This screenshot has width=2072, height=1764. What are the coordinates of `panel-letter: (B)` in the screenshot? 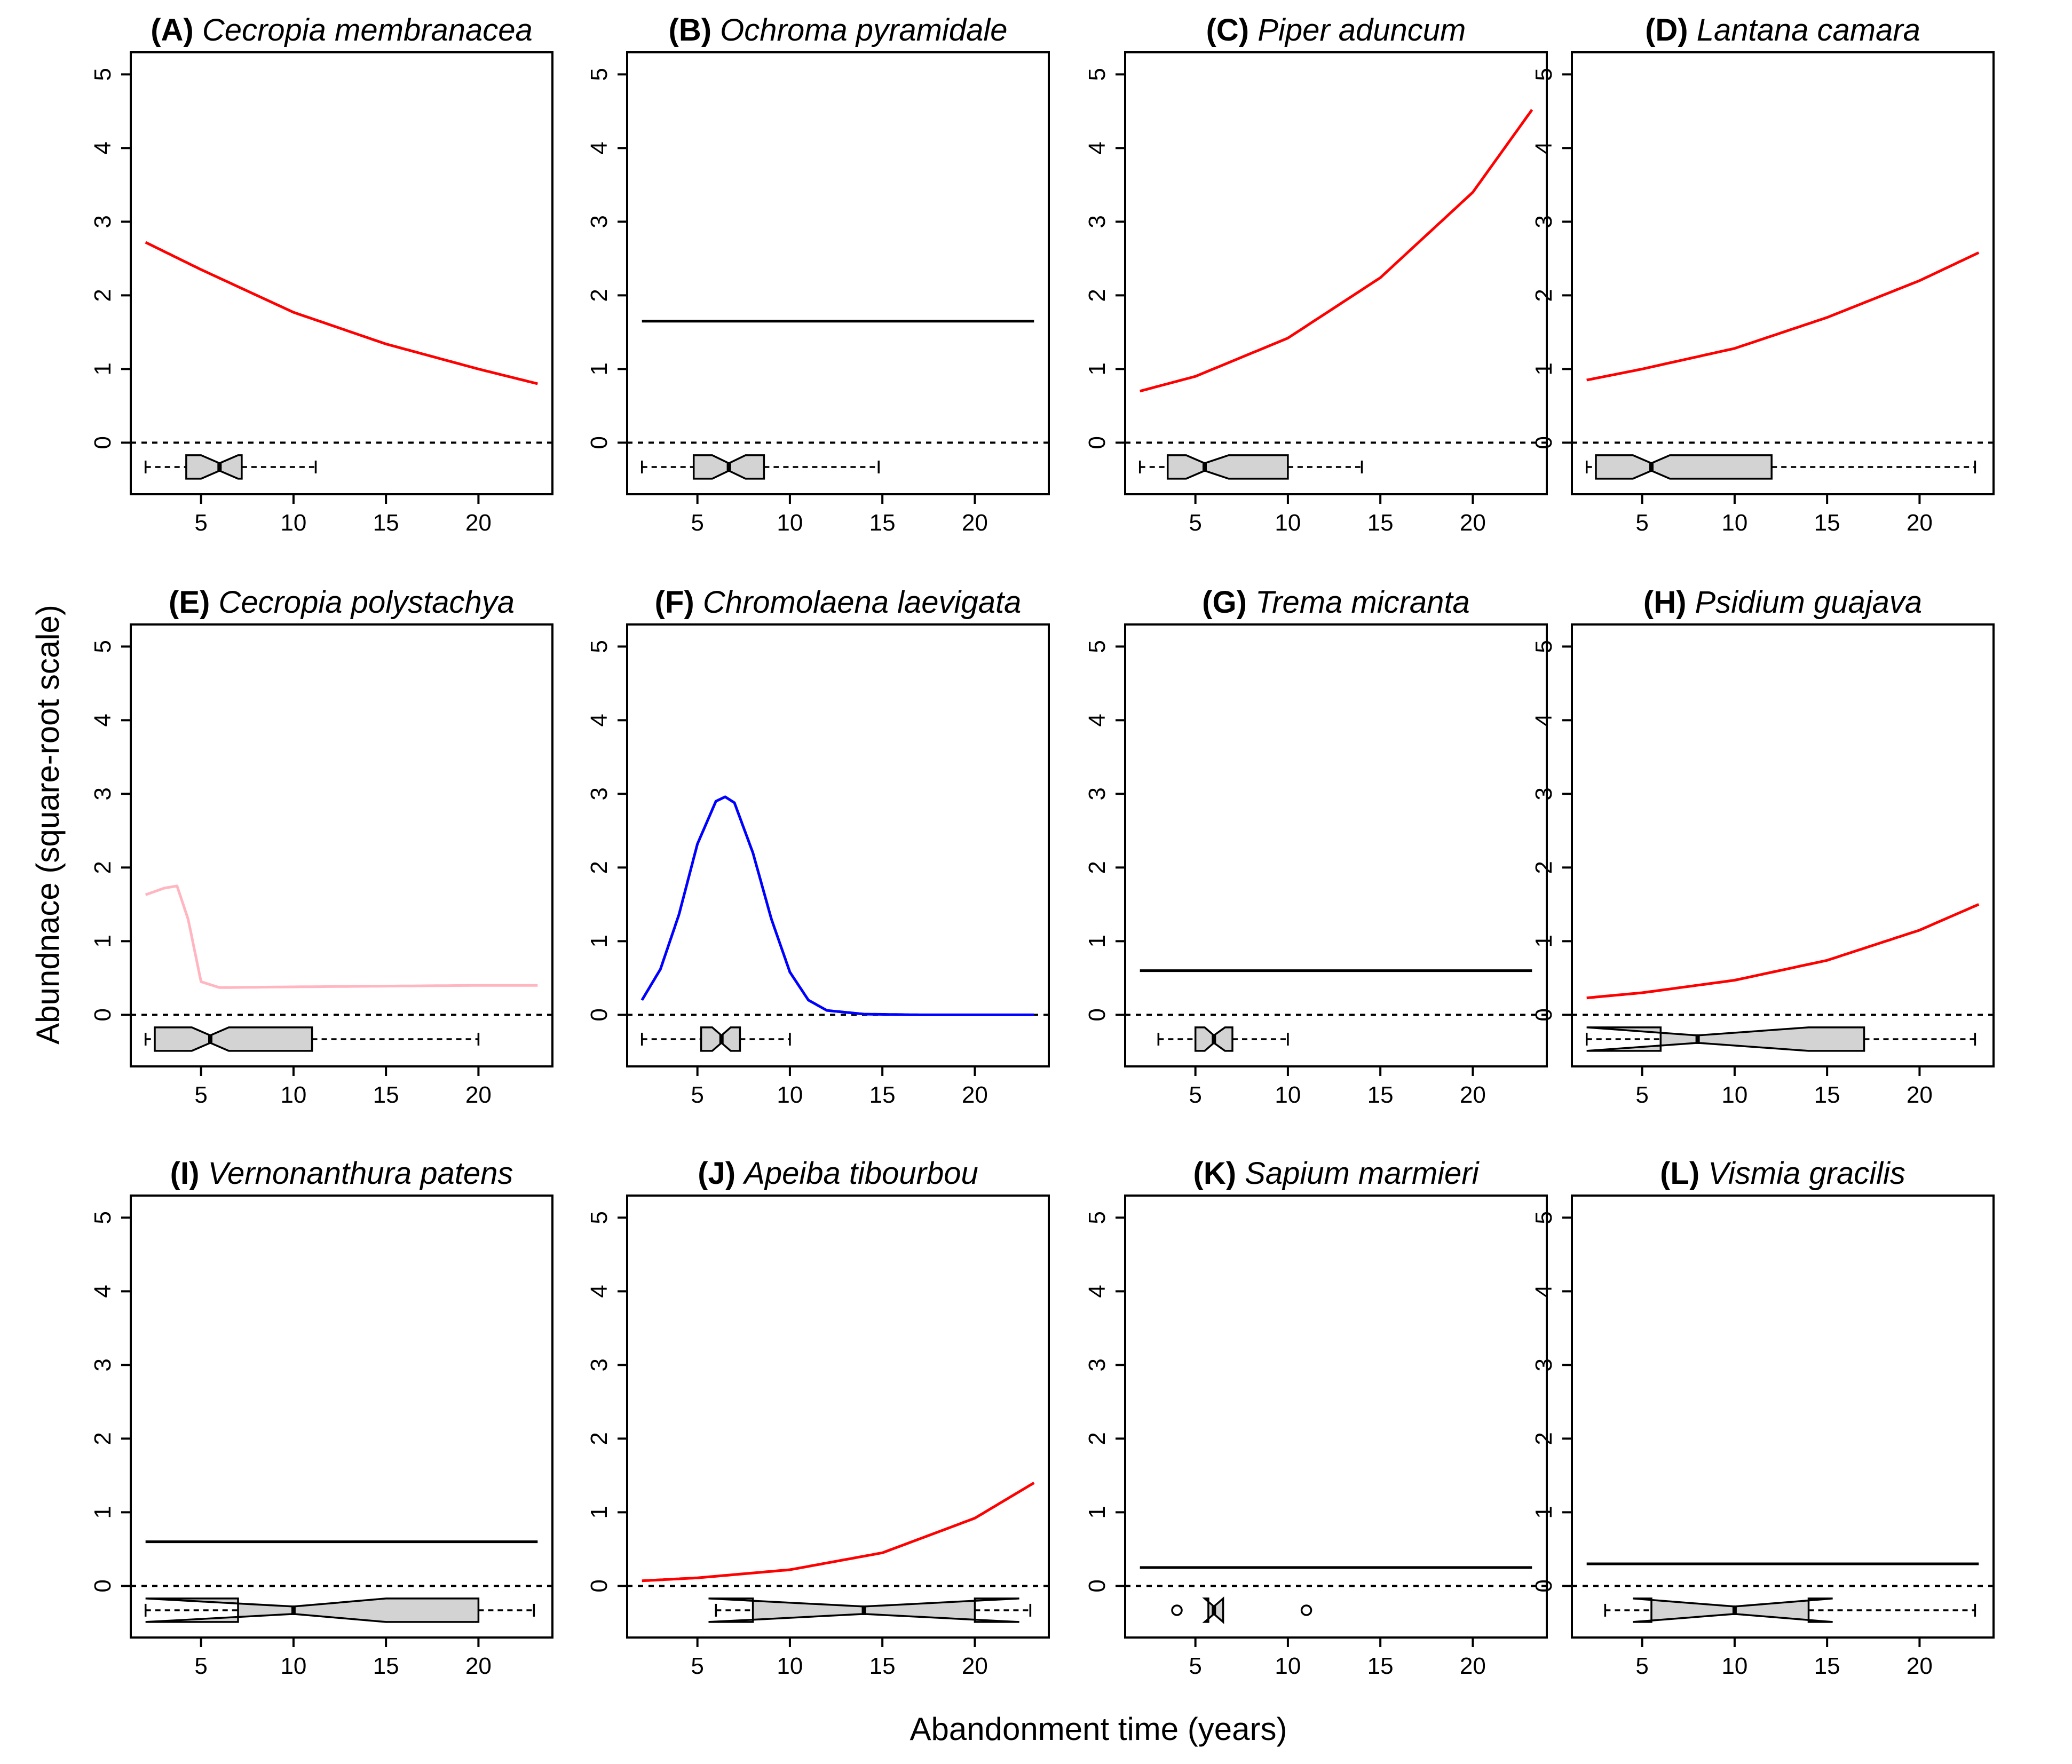 It's located at (695, 30).